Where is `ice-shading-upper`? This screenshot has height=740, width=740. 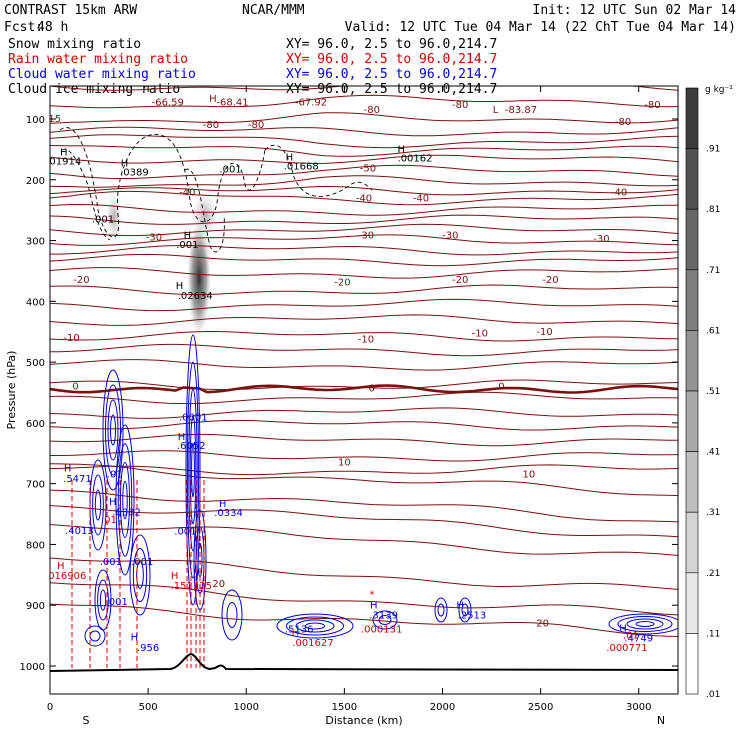 ice-shading-upper is located at coordinates (205, 215).